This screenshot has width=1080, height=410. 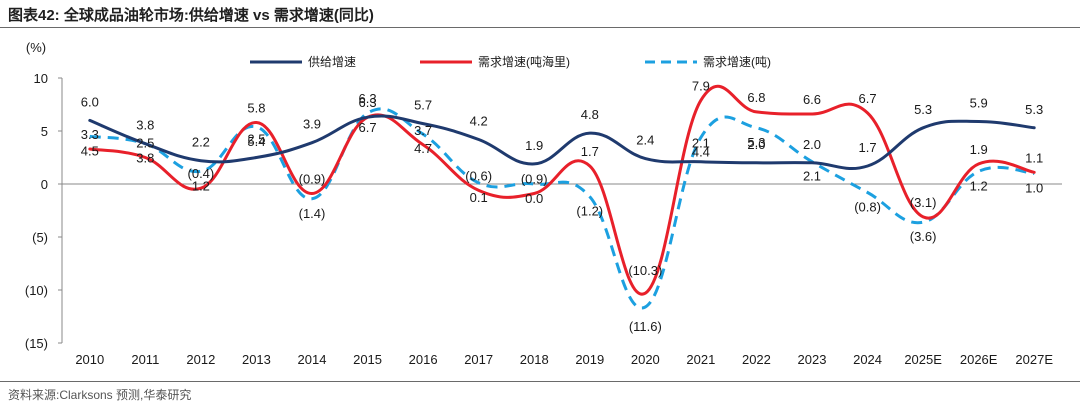 What do you see at coordinates (979, 149) in the screenshot?
I see `demand-tonmile-value-label: 1.9` at bounding box center [979, 149].